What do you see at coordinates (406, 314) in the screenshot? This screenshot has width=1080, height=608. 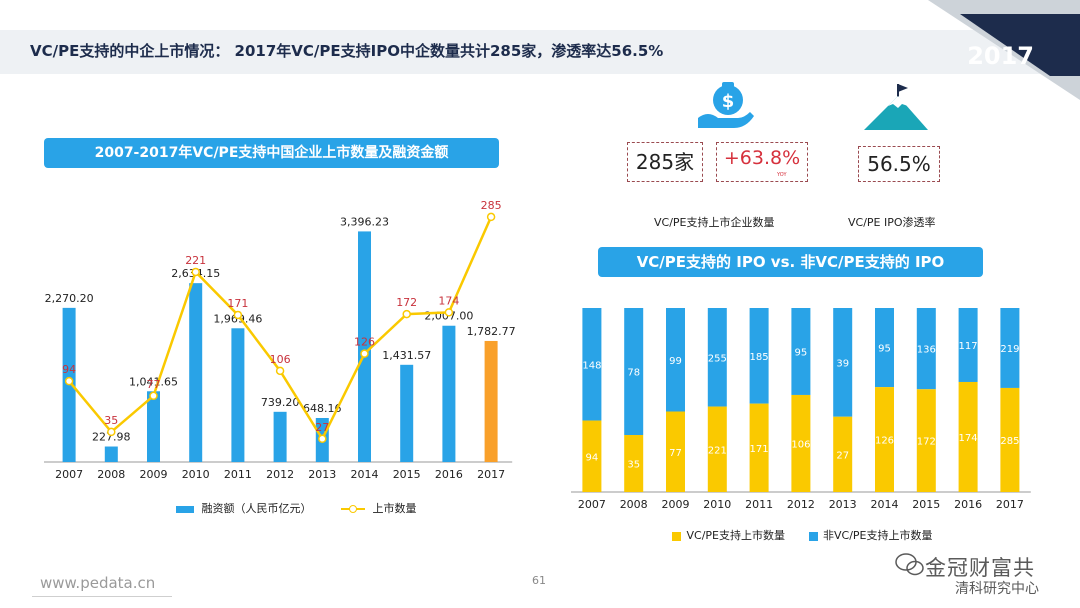 I see `line-point-2015` at bounding box center [406, 314].